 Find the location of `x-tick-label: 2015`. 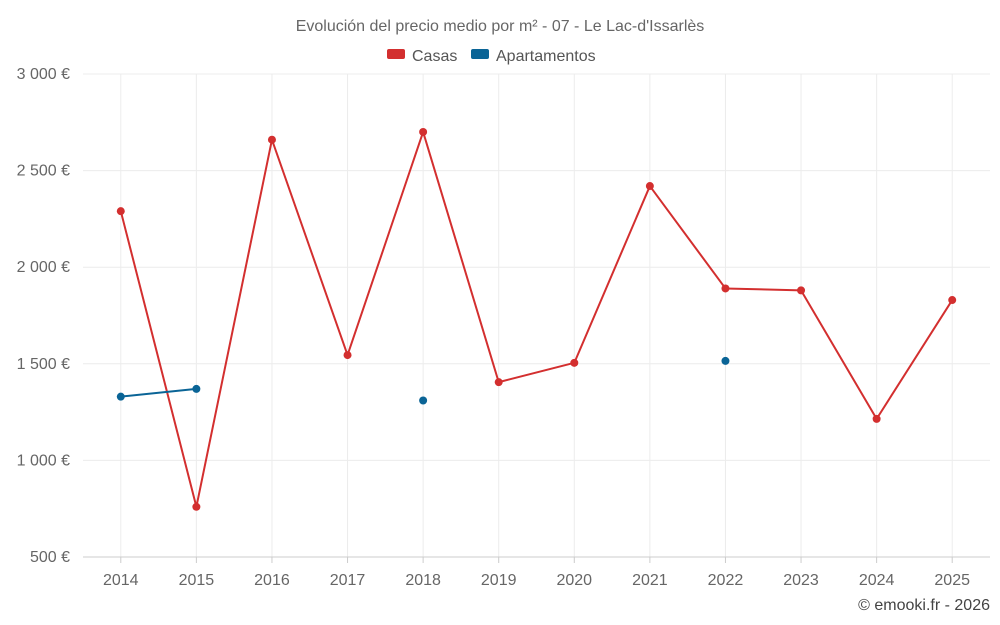

x-tick-label: 2015 is located at coordinates (197, 580).